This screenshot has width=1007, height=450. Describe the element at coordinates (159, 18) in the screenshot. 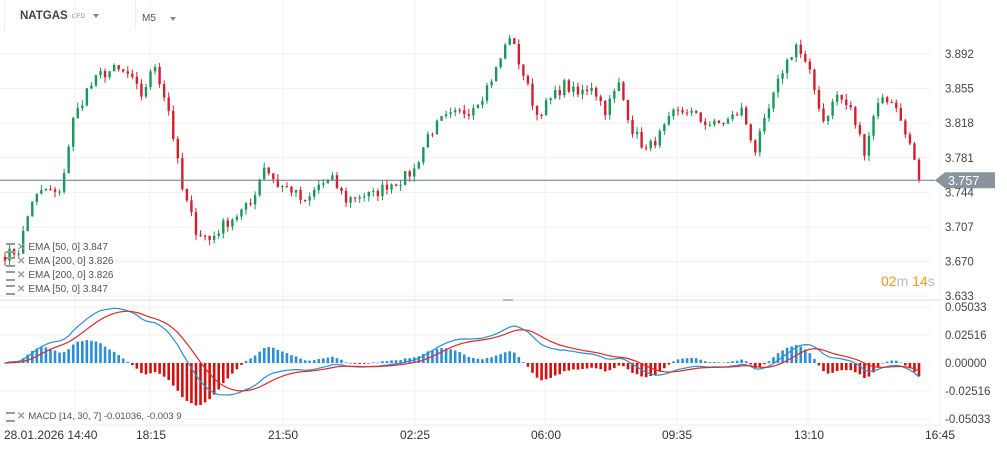

I see `timeframe-selector: M5` at that location.